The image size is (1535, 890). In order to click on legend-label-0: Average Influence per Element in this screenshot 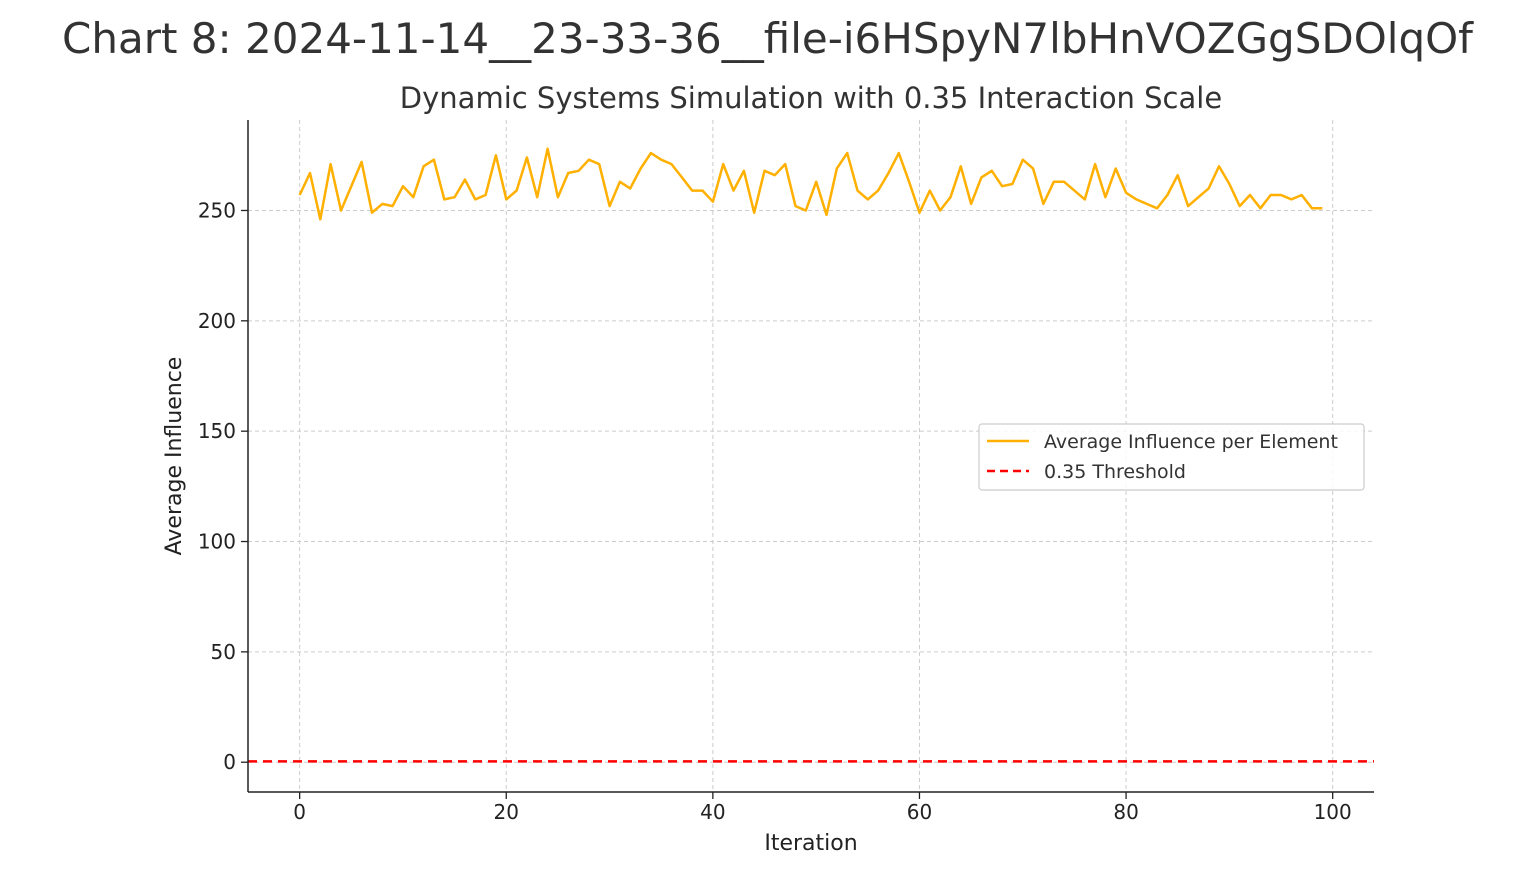, I will do `click(1191, 442)`.